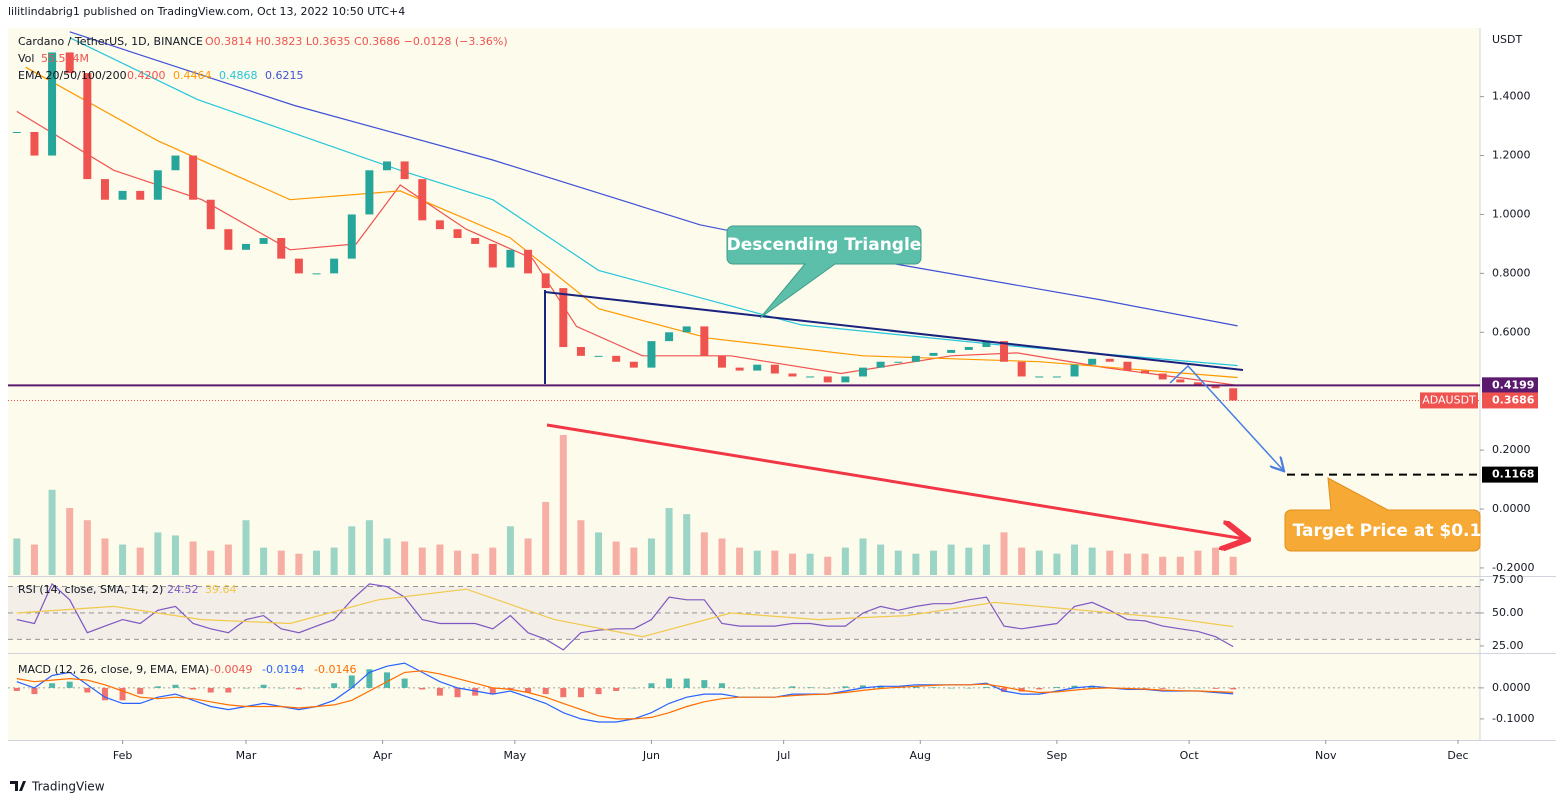 The width and height of the screenshot is (1556, 804). I want to click on x-tick-label: Feb, so click(122, 755).